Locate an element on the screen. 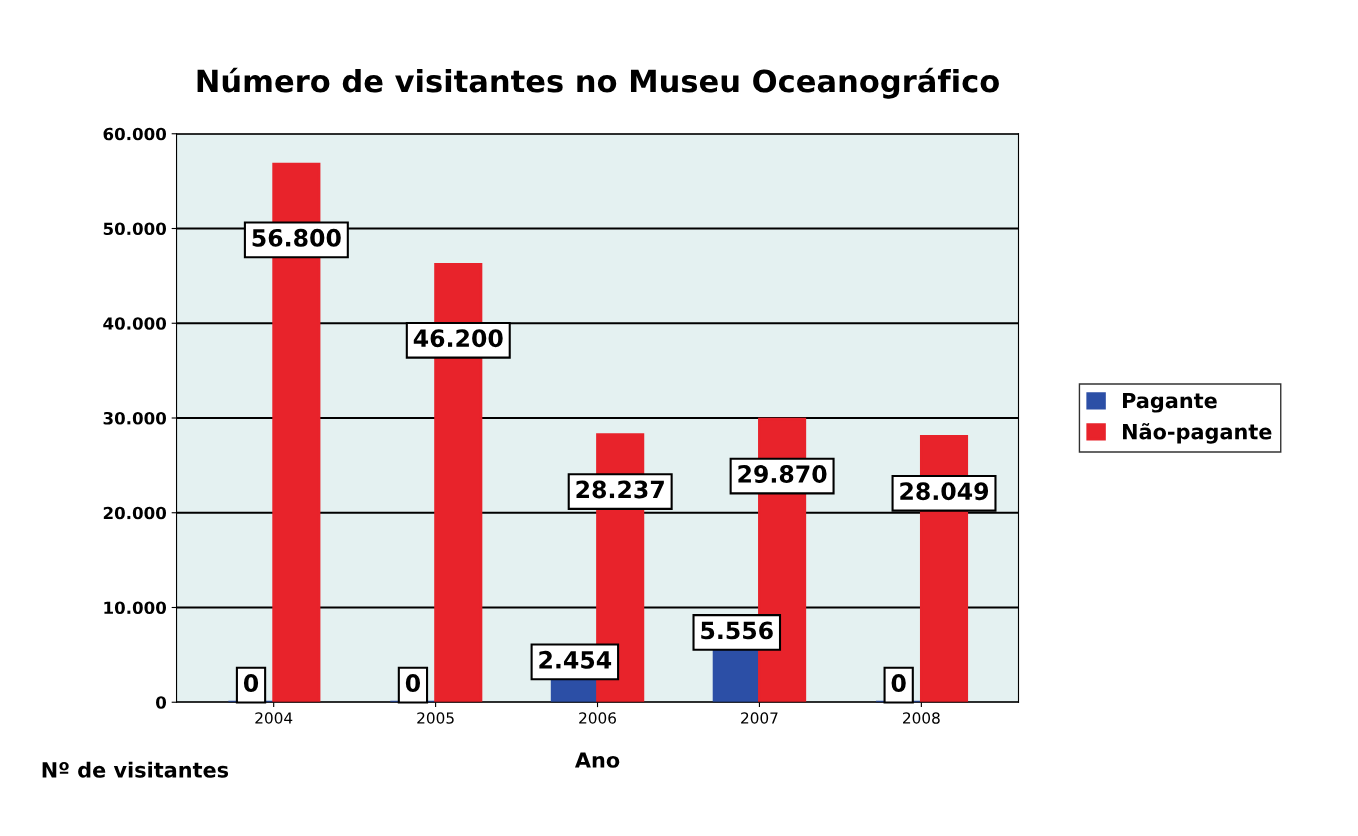  x-tick-label: 2007 is located at coordinates (759, 718).